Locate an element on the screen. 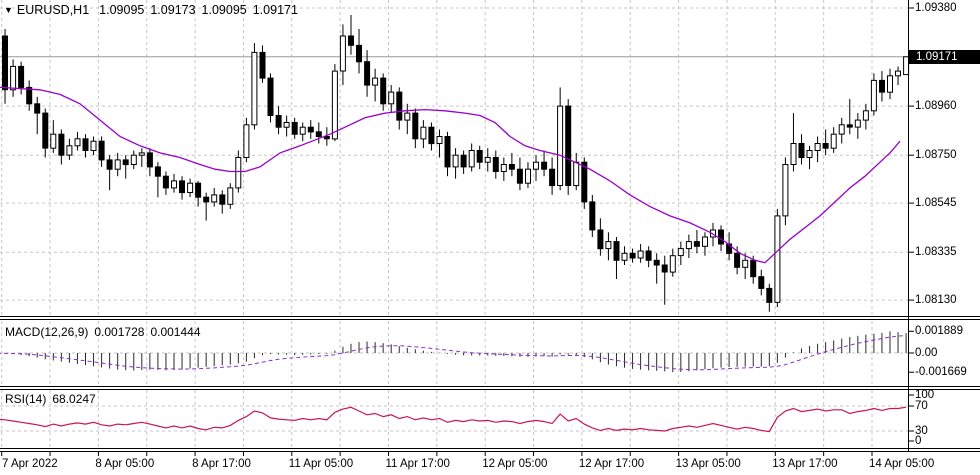  price-tick-label: 1.08545 is located at coordinates (936, 203).